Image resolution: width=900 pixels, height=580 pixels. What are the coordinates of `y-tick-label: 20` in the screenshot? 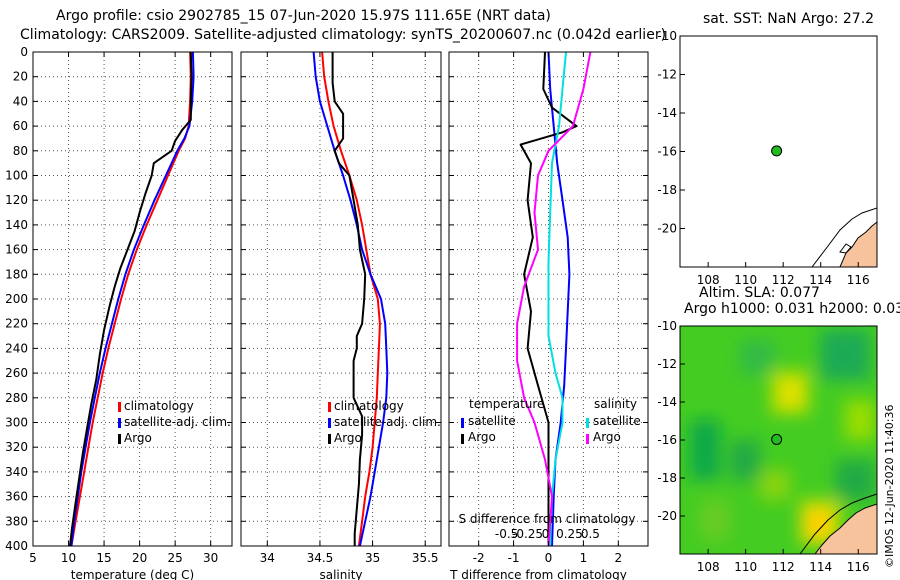 It's located at (20, 77).